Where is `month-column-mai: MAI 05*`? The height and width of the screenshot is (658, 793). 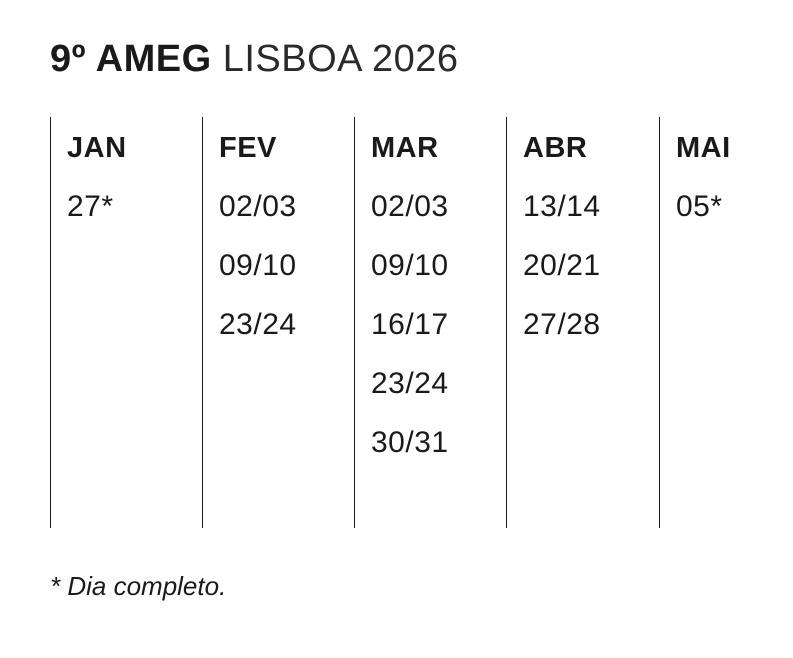
month-column-mai: MAI 05* is located at coordinates (726, 322).